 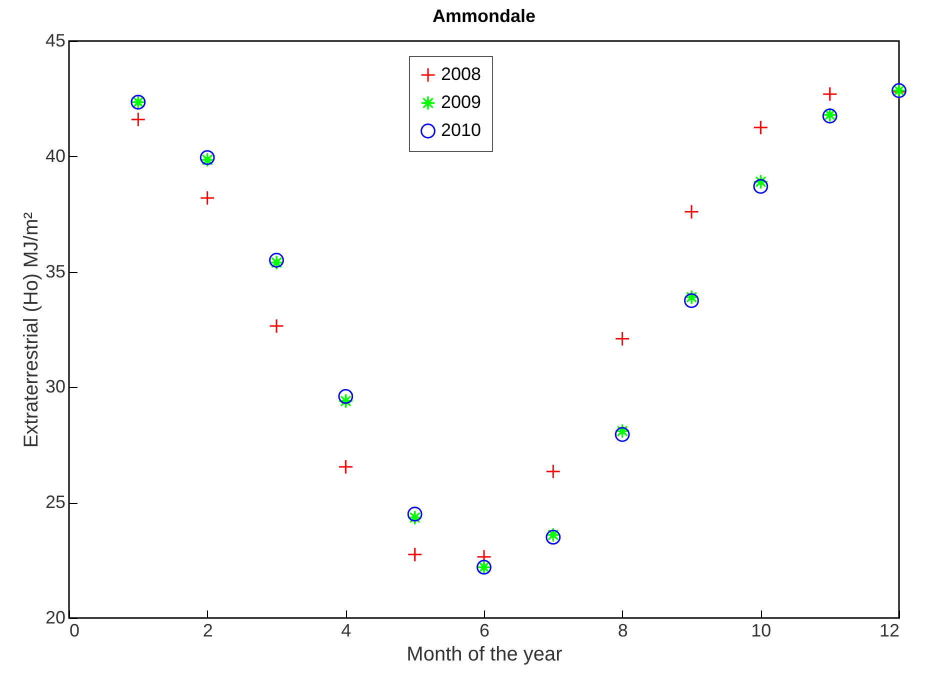 What do you see at coordinates (461, 74) in the screenshot?
I see `legend-label: 2008` at bounding box center [461, 74].